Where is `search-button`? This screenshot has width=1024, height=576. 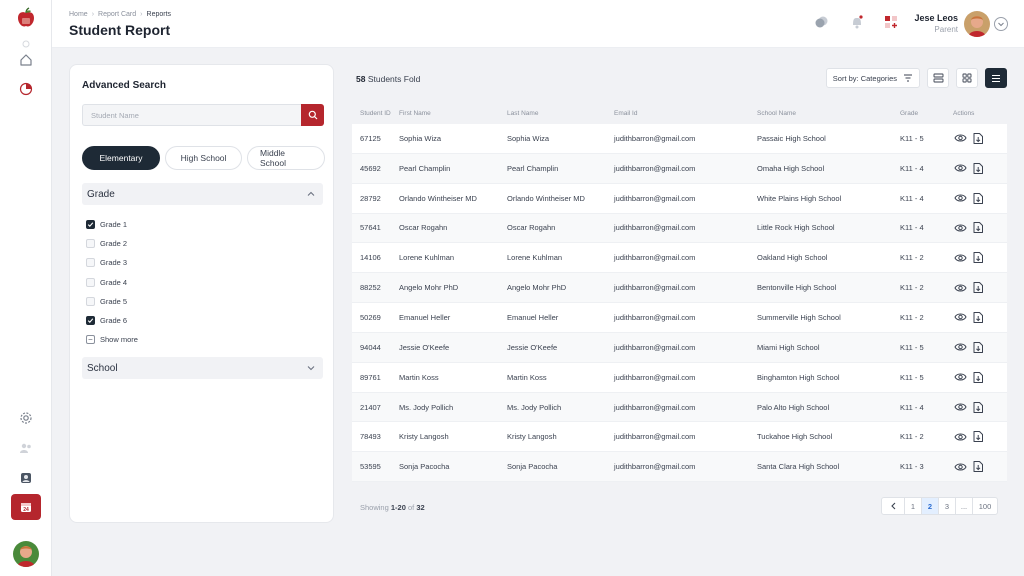
search-button is located at coordinates (312, 115).